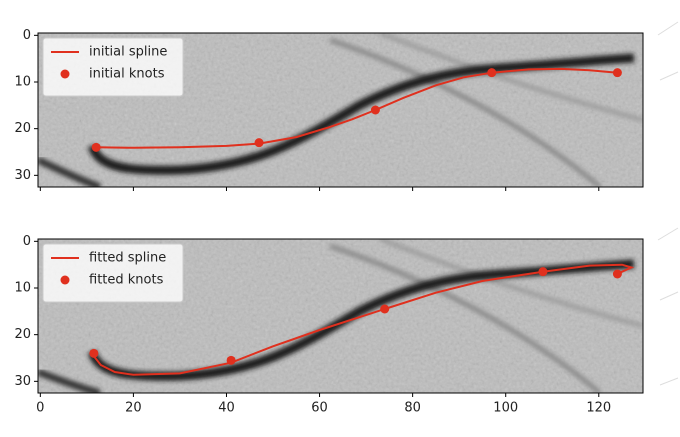  What do you see at coordinates (412, 408) in the screenshot?
I see `x-tick-label: 80` at bounding box center [412, 408].